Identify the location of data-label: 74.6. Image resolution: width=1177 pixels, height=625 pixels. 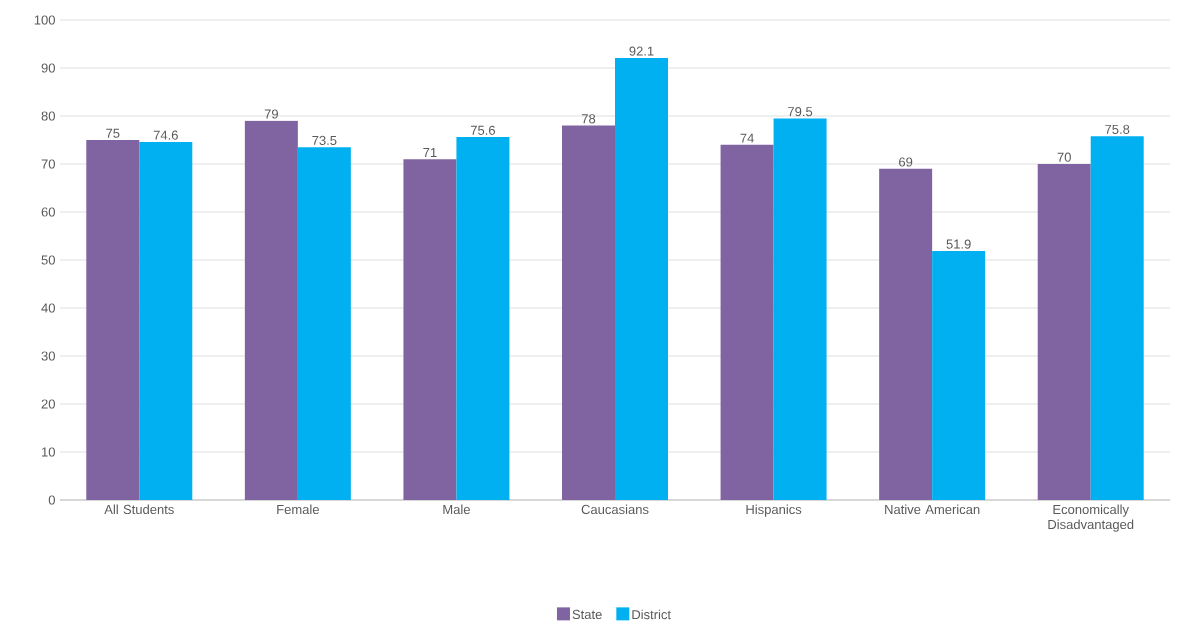
(165, 135).